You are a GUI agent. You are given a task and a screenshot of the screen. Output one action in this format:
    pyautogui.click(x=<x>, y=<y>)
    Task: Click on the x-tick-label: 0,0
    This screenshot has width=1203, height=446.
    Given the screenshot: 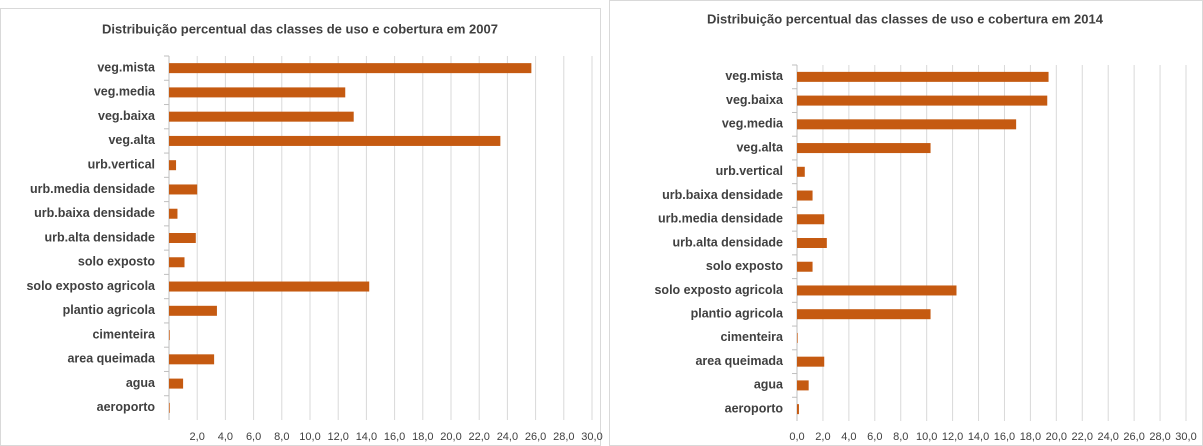 What is the action you would take?
    pyautogui.click(x=796, y=437)
    